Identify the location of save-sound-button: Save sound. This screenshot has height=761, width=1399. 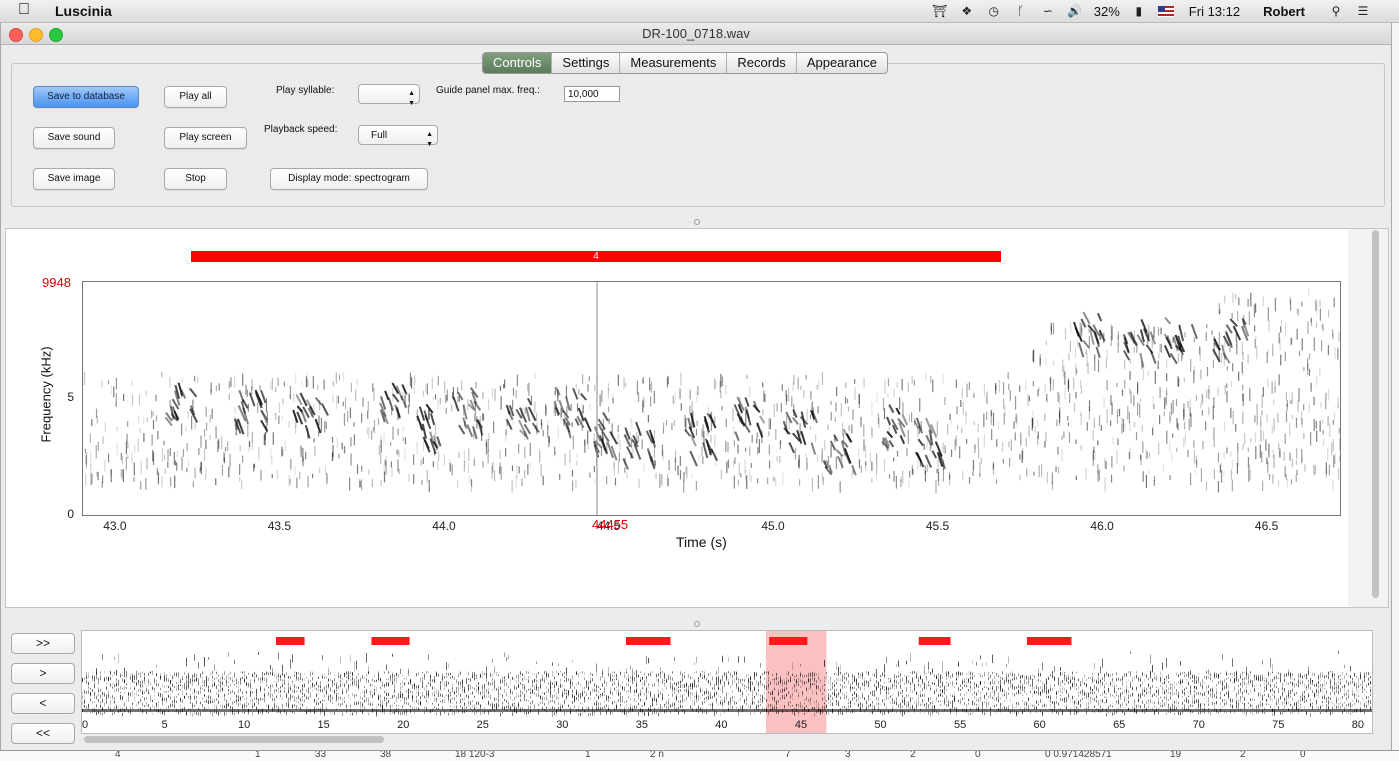
(74, 138).